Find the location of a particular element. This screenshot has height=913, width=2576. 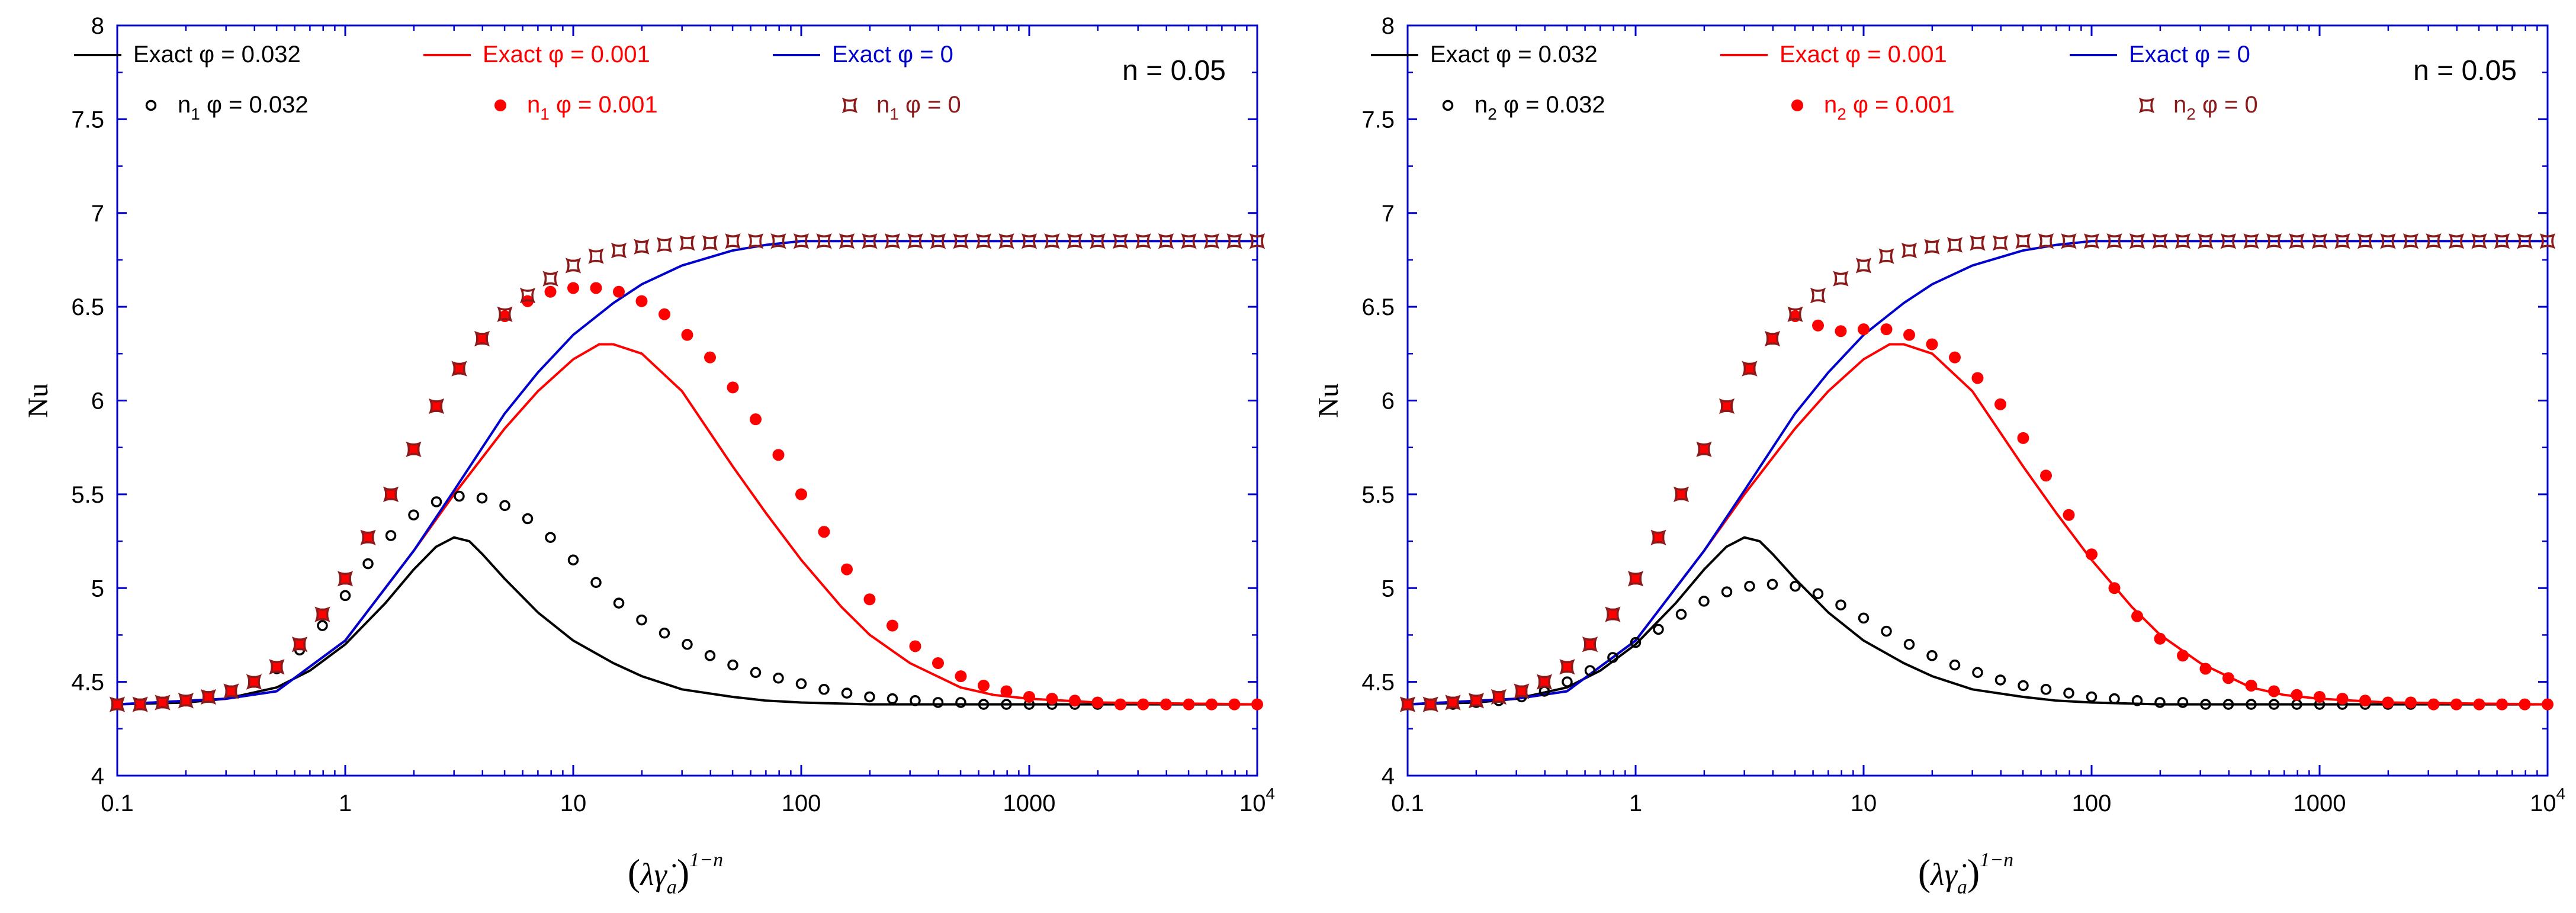

y-tick-label: 5.5 is located at coordinates (87, 495).